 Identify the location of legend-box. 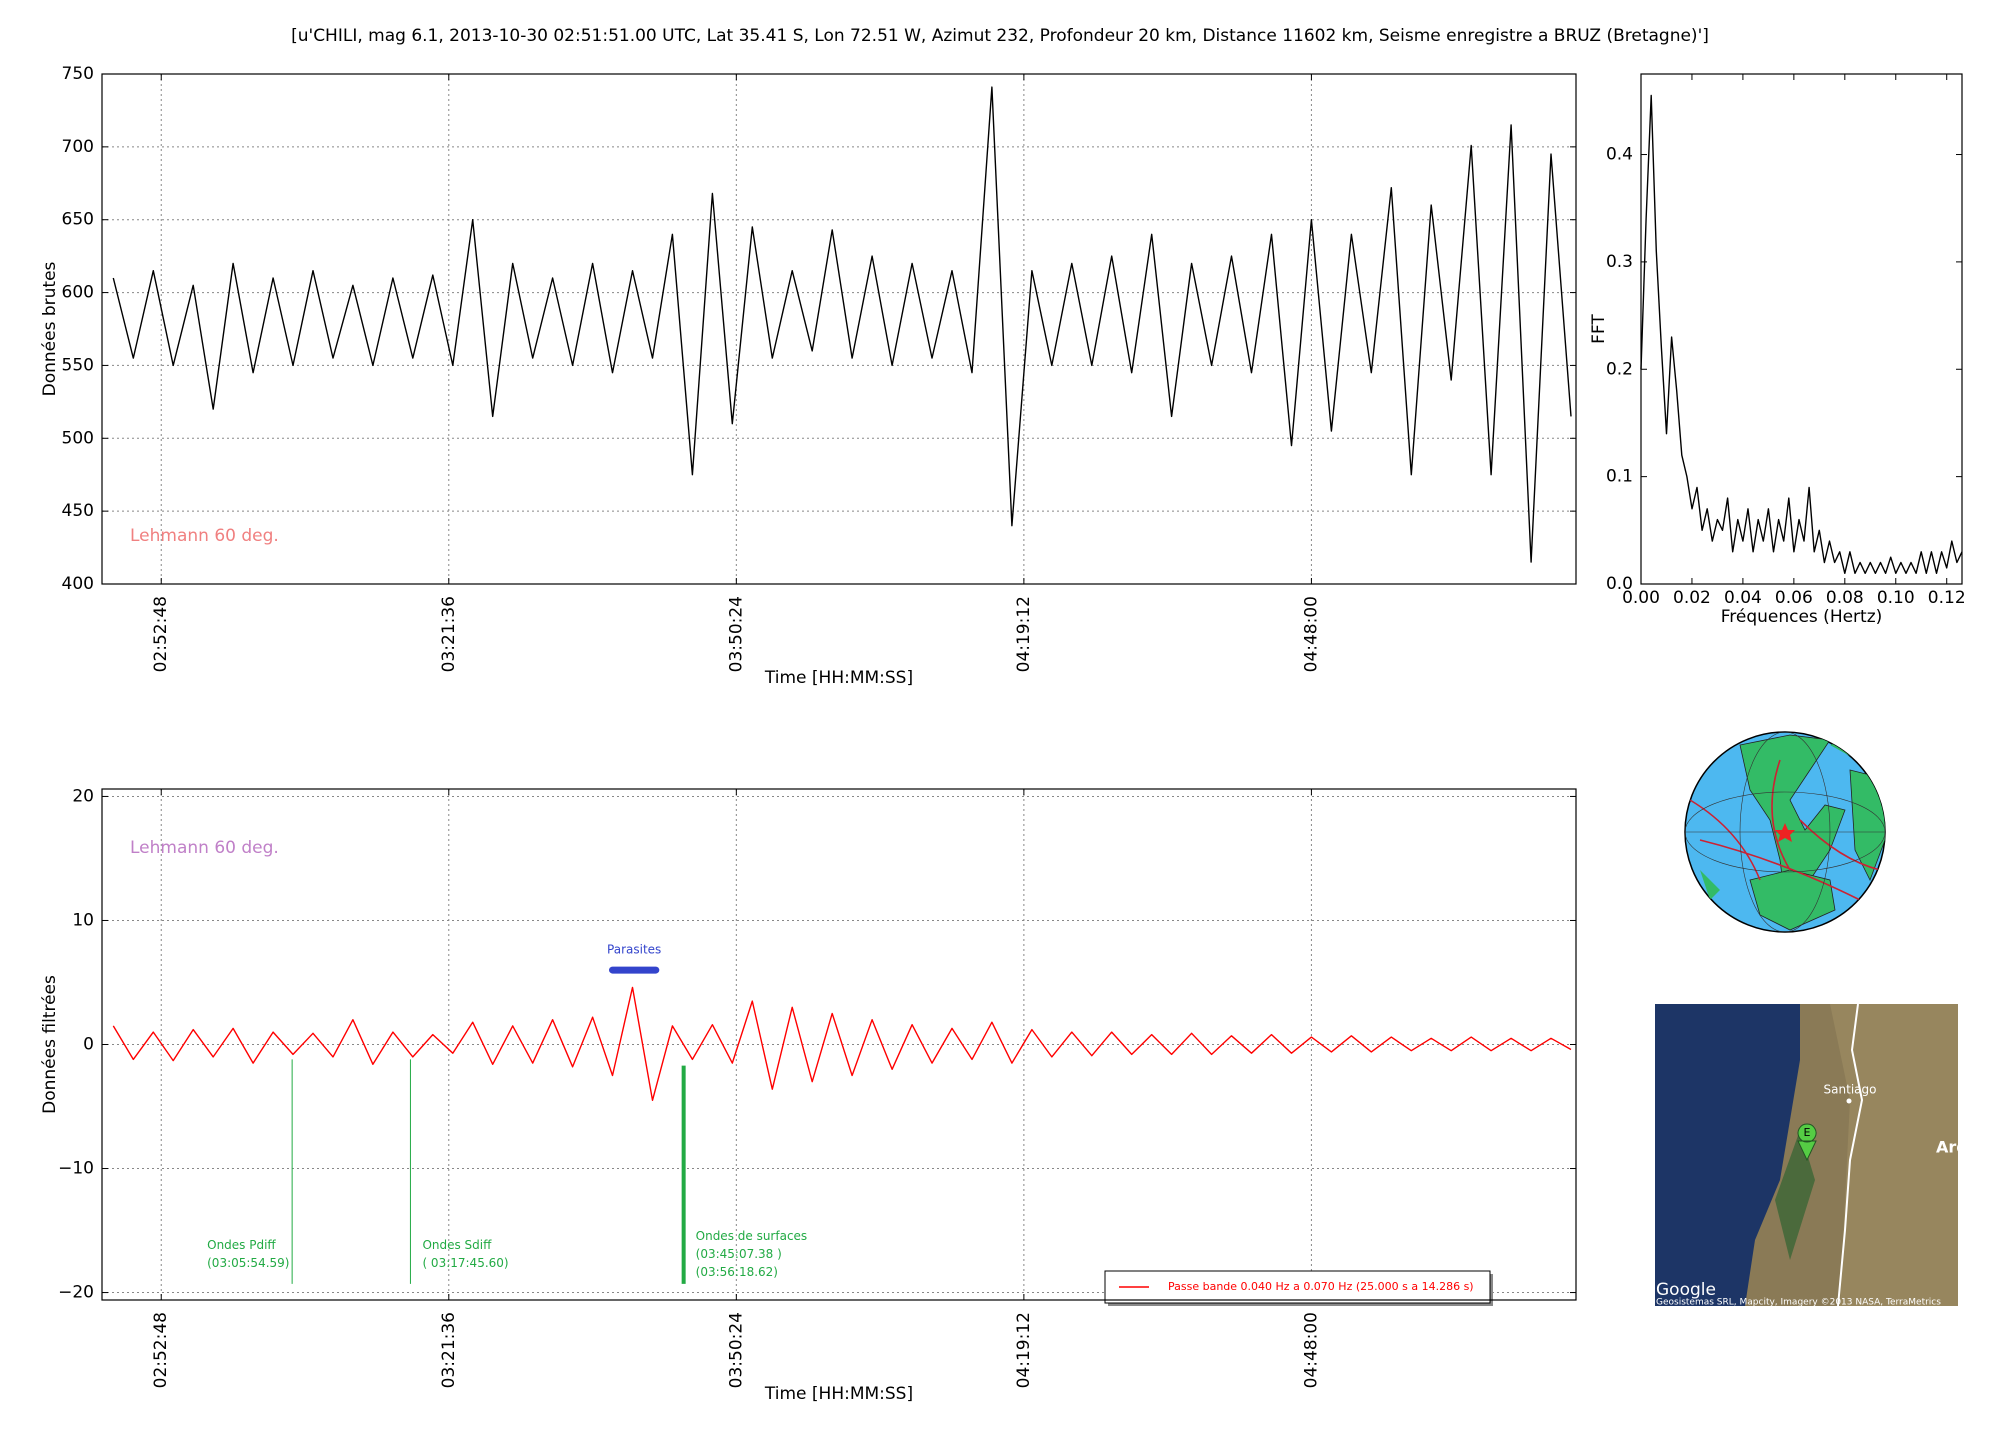
(1297, 1287).